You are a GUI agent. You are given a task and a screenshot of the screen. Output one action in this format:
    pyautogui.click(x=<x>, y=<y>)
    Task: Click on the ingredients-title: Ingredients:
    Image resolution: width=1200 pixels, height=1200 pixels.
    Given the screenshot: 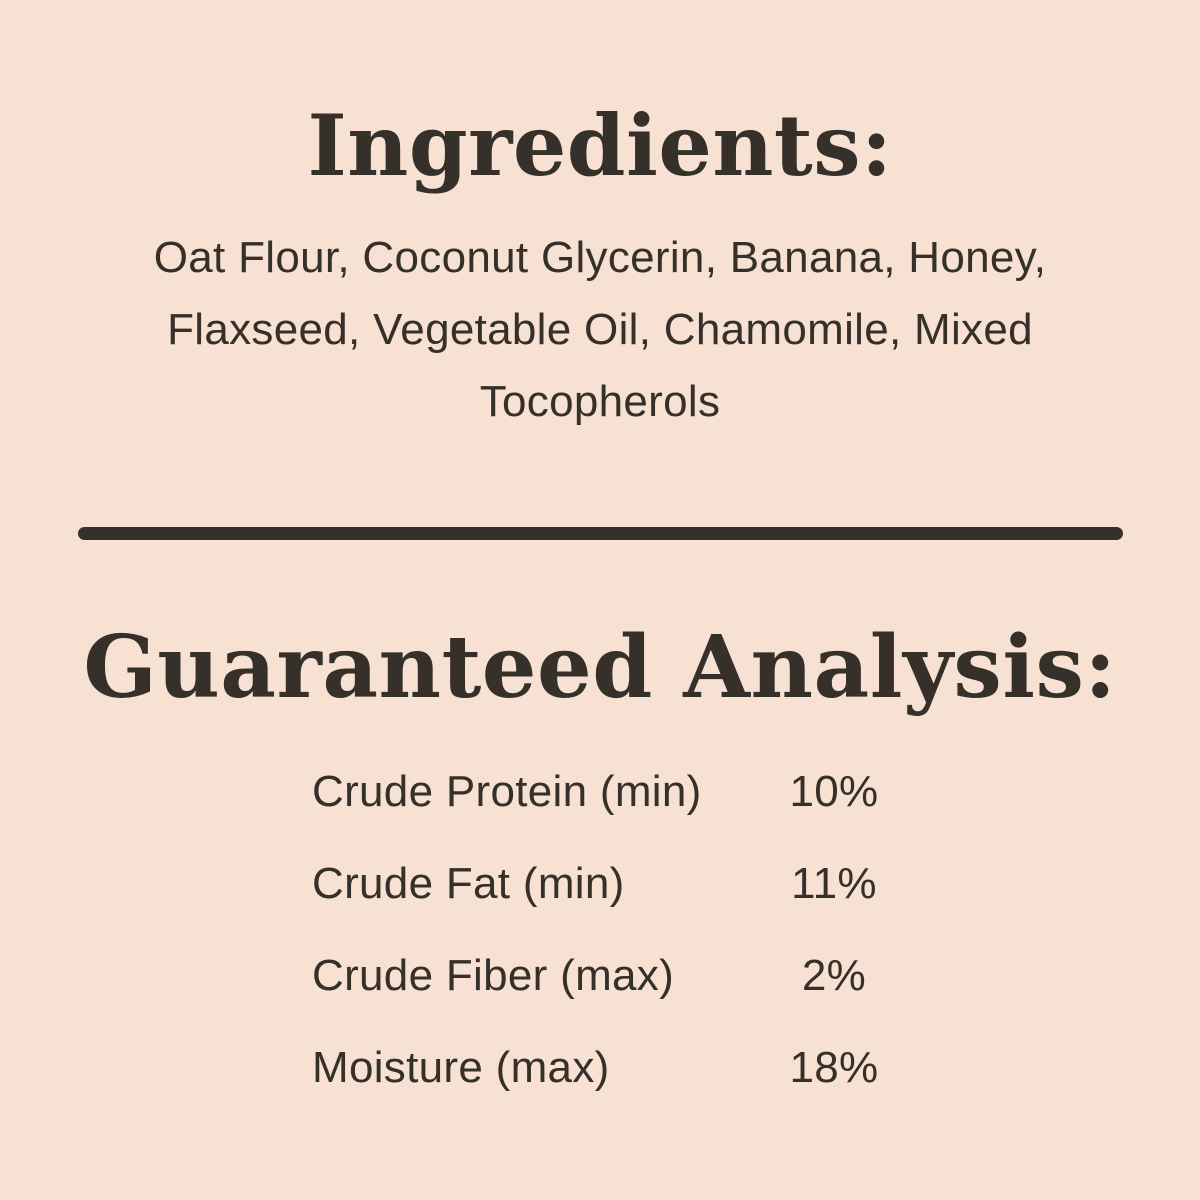 What is the action you would take?
    pyautogui.click(x=600, y=145)
    